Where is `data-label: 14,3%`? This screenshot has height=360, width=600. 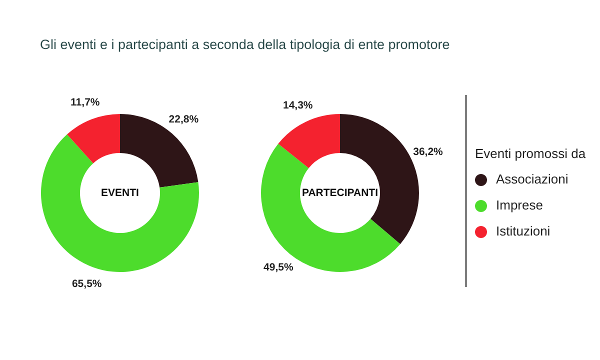
data-label: 14,3% is located at coordinates (298, 105).